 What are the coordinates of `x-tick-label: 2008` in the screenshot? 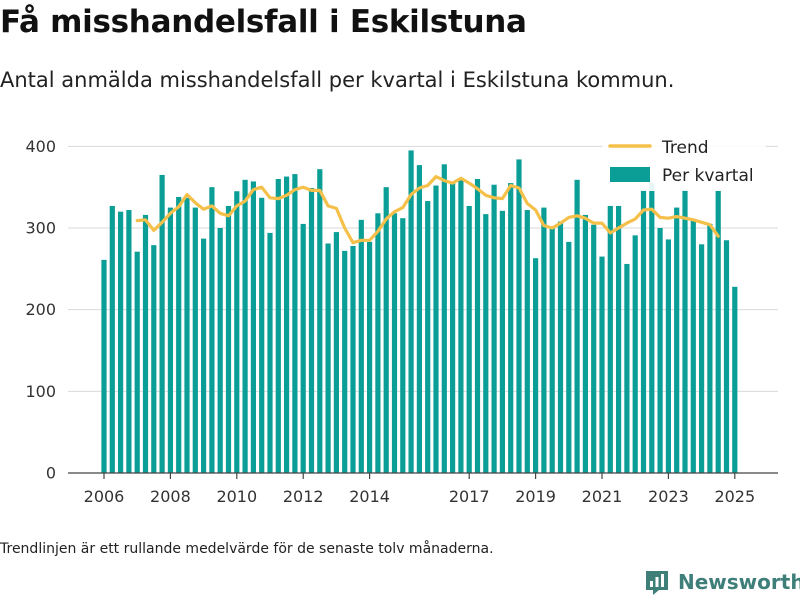 It's located at (170, 496).